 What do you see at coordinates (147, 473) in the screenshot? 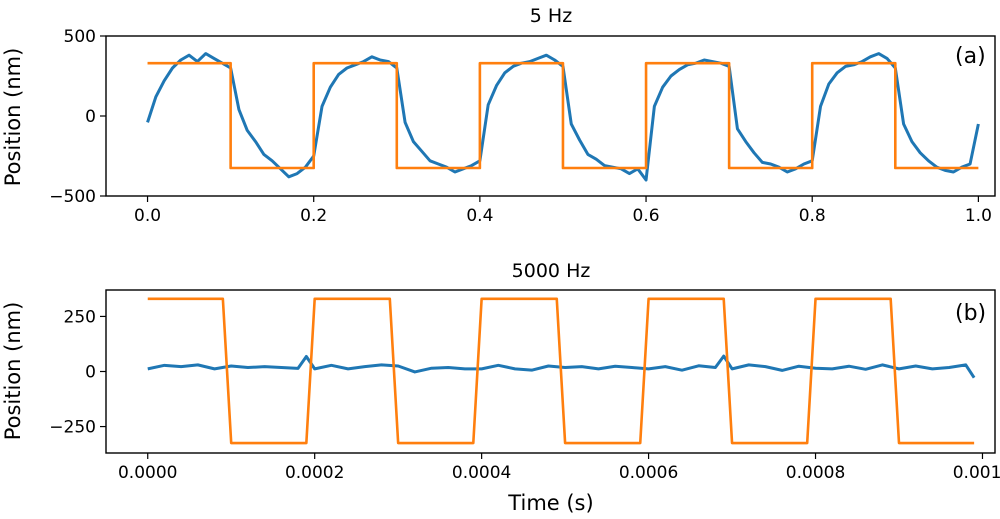
I see `panel-b-xtick-label: 0.0000` at bounding box center [147, 473].